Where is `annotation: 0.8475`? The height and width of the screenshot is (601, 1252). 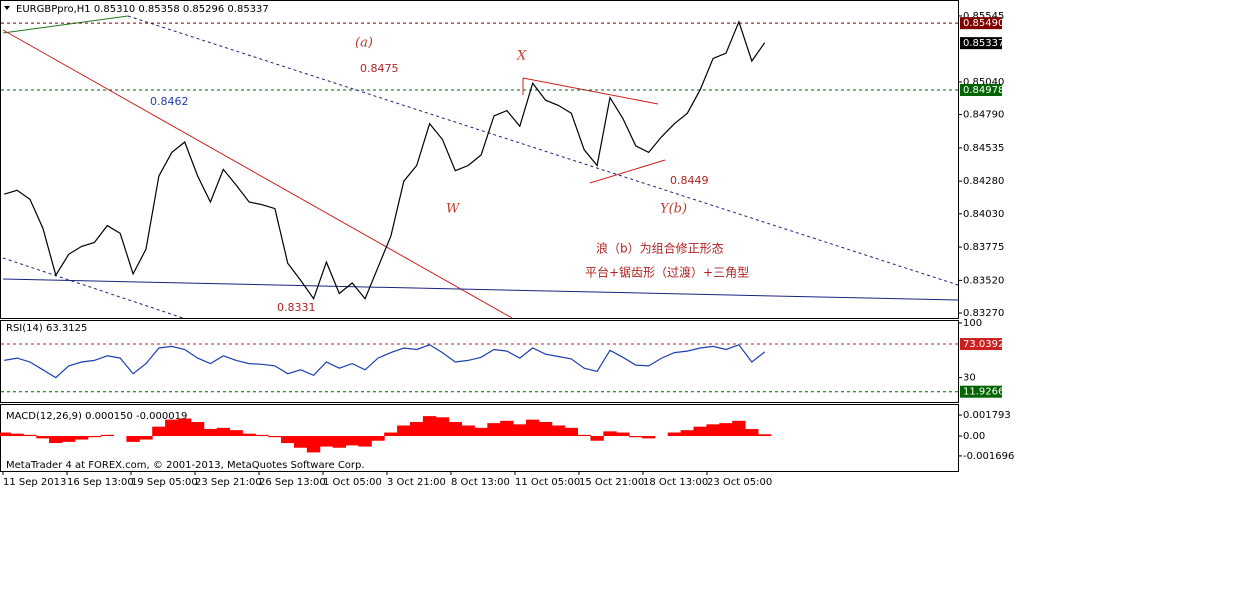 annotation: 0.8475 is located at coordinates (379, 68).